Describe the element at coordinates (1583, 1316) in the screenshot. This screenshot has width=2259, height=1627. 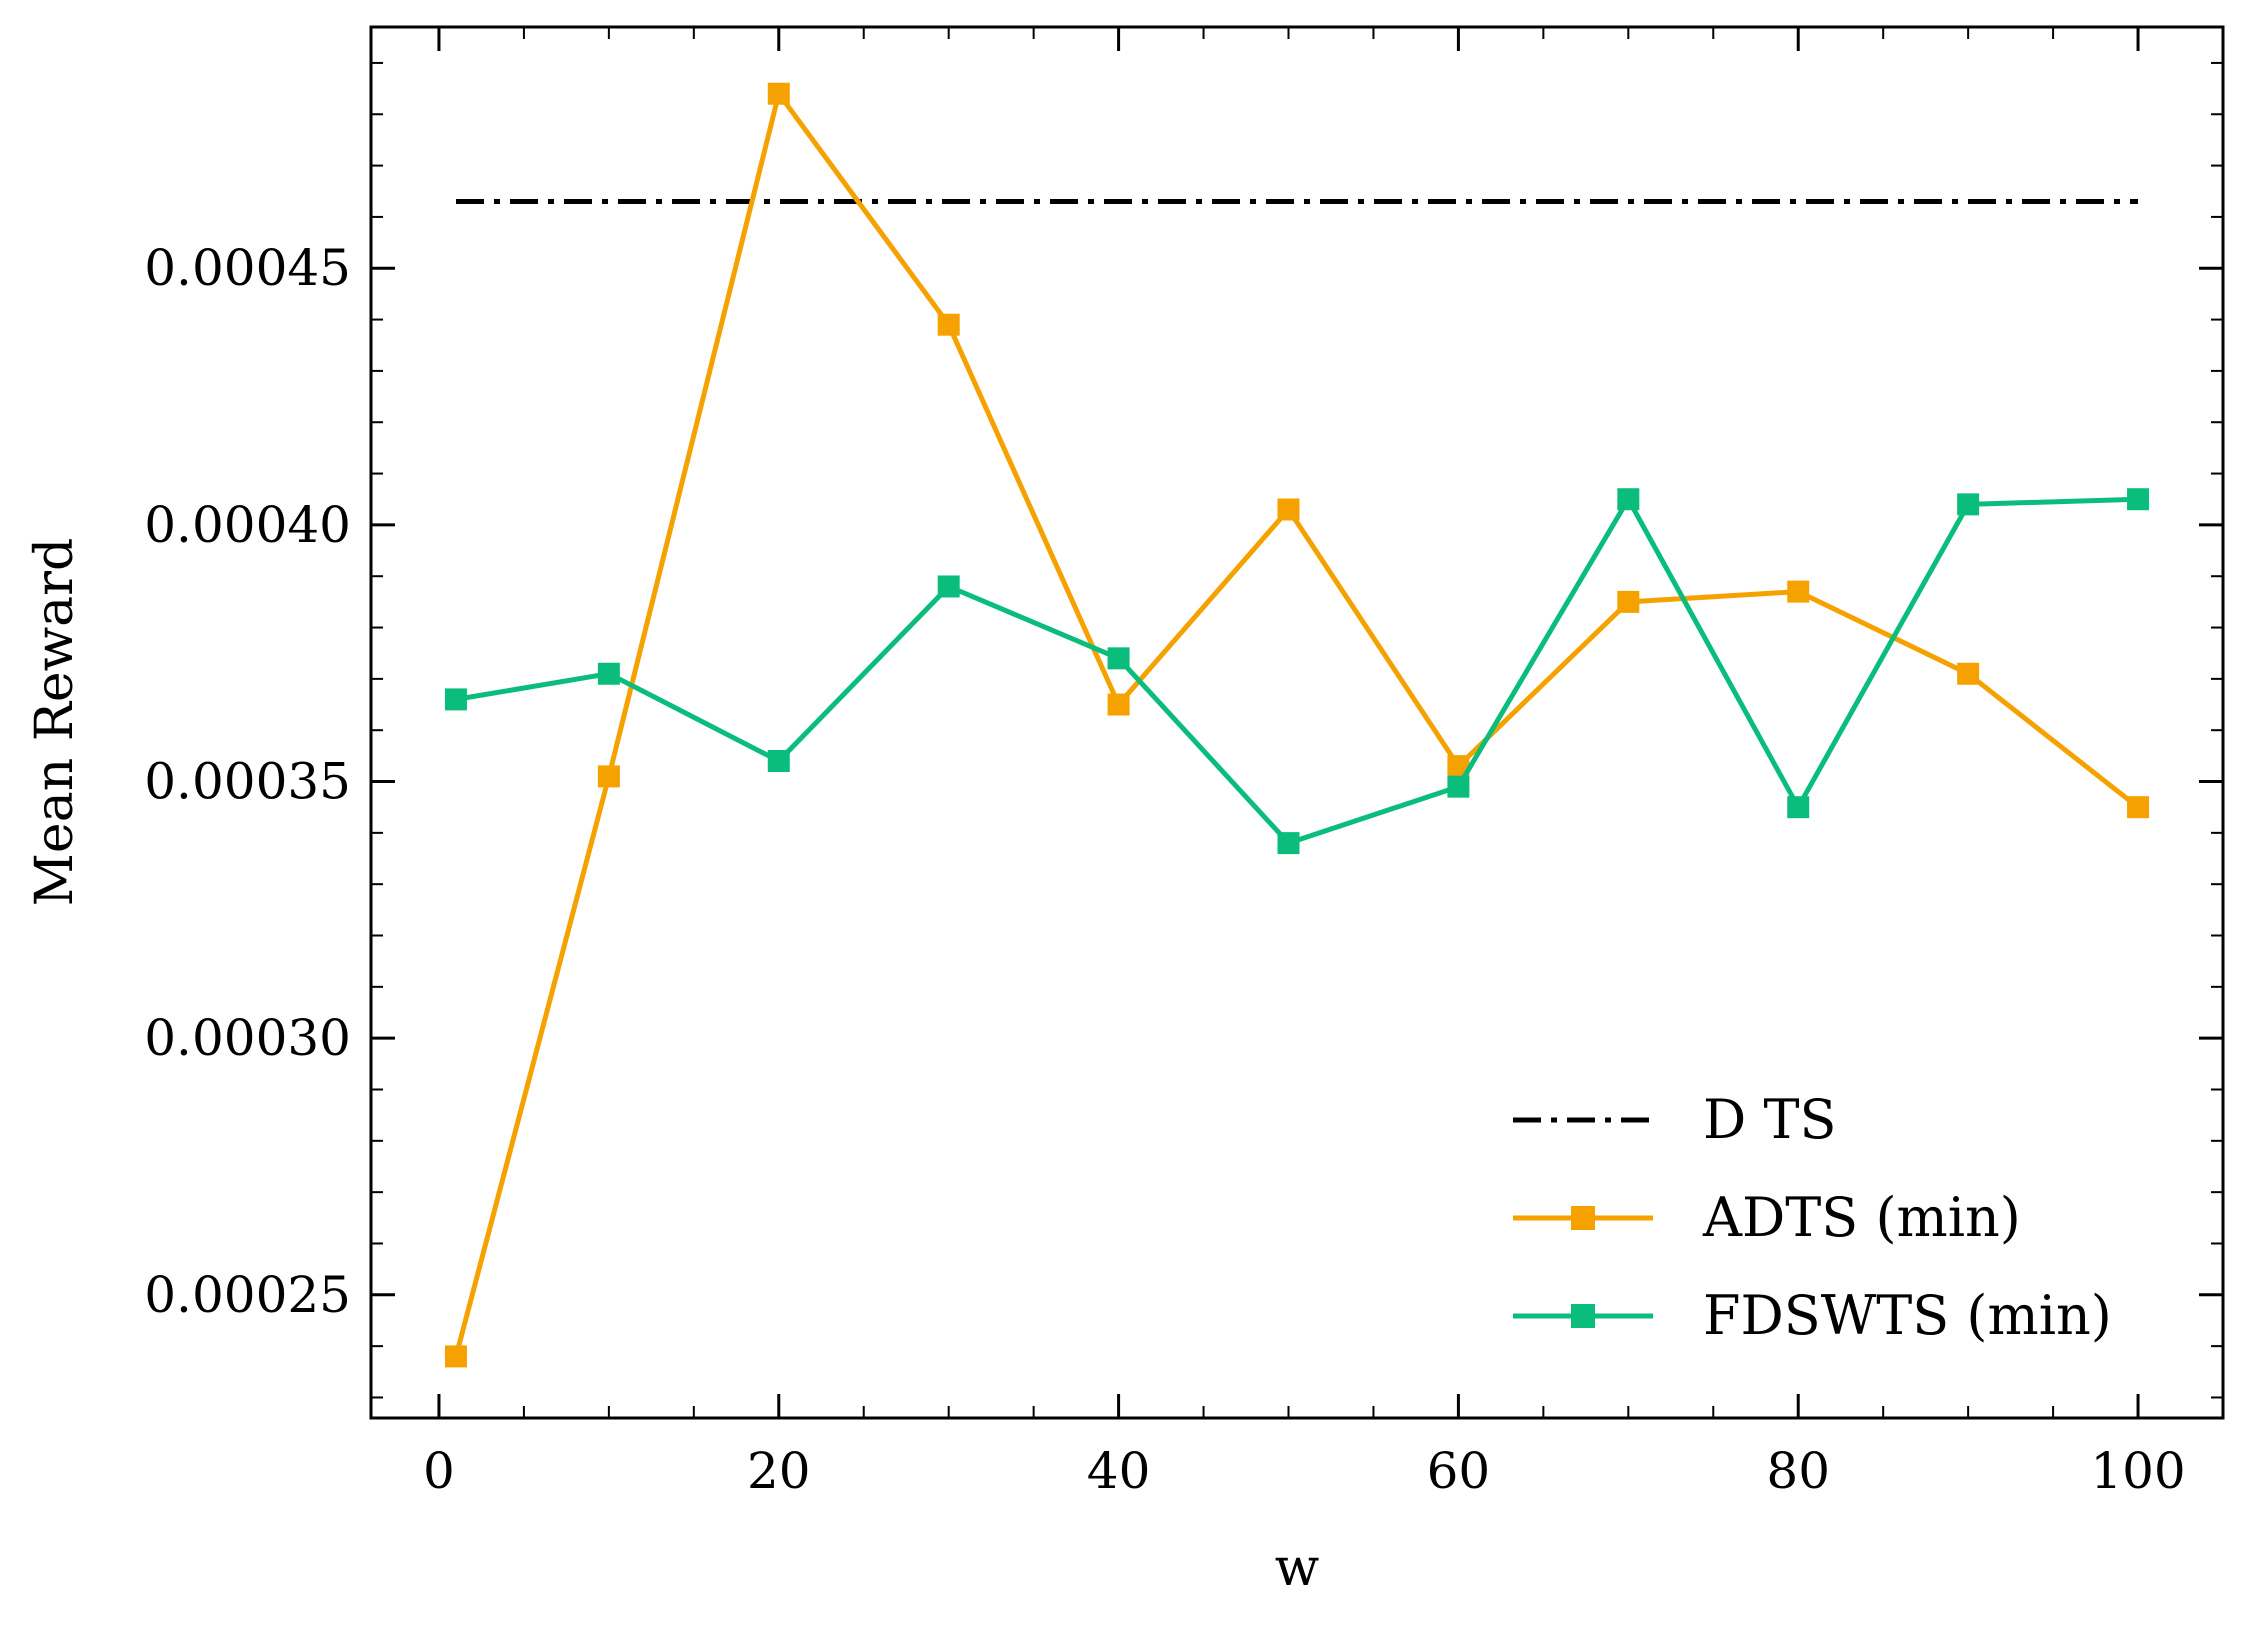
I see `legend-marker-fdswts` at that location.